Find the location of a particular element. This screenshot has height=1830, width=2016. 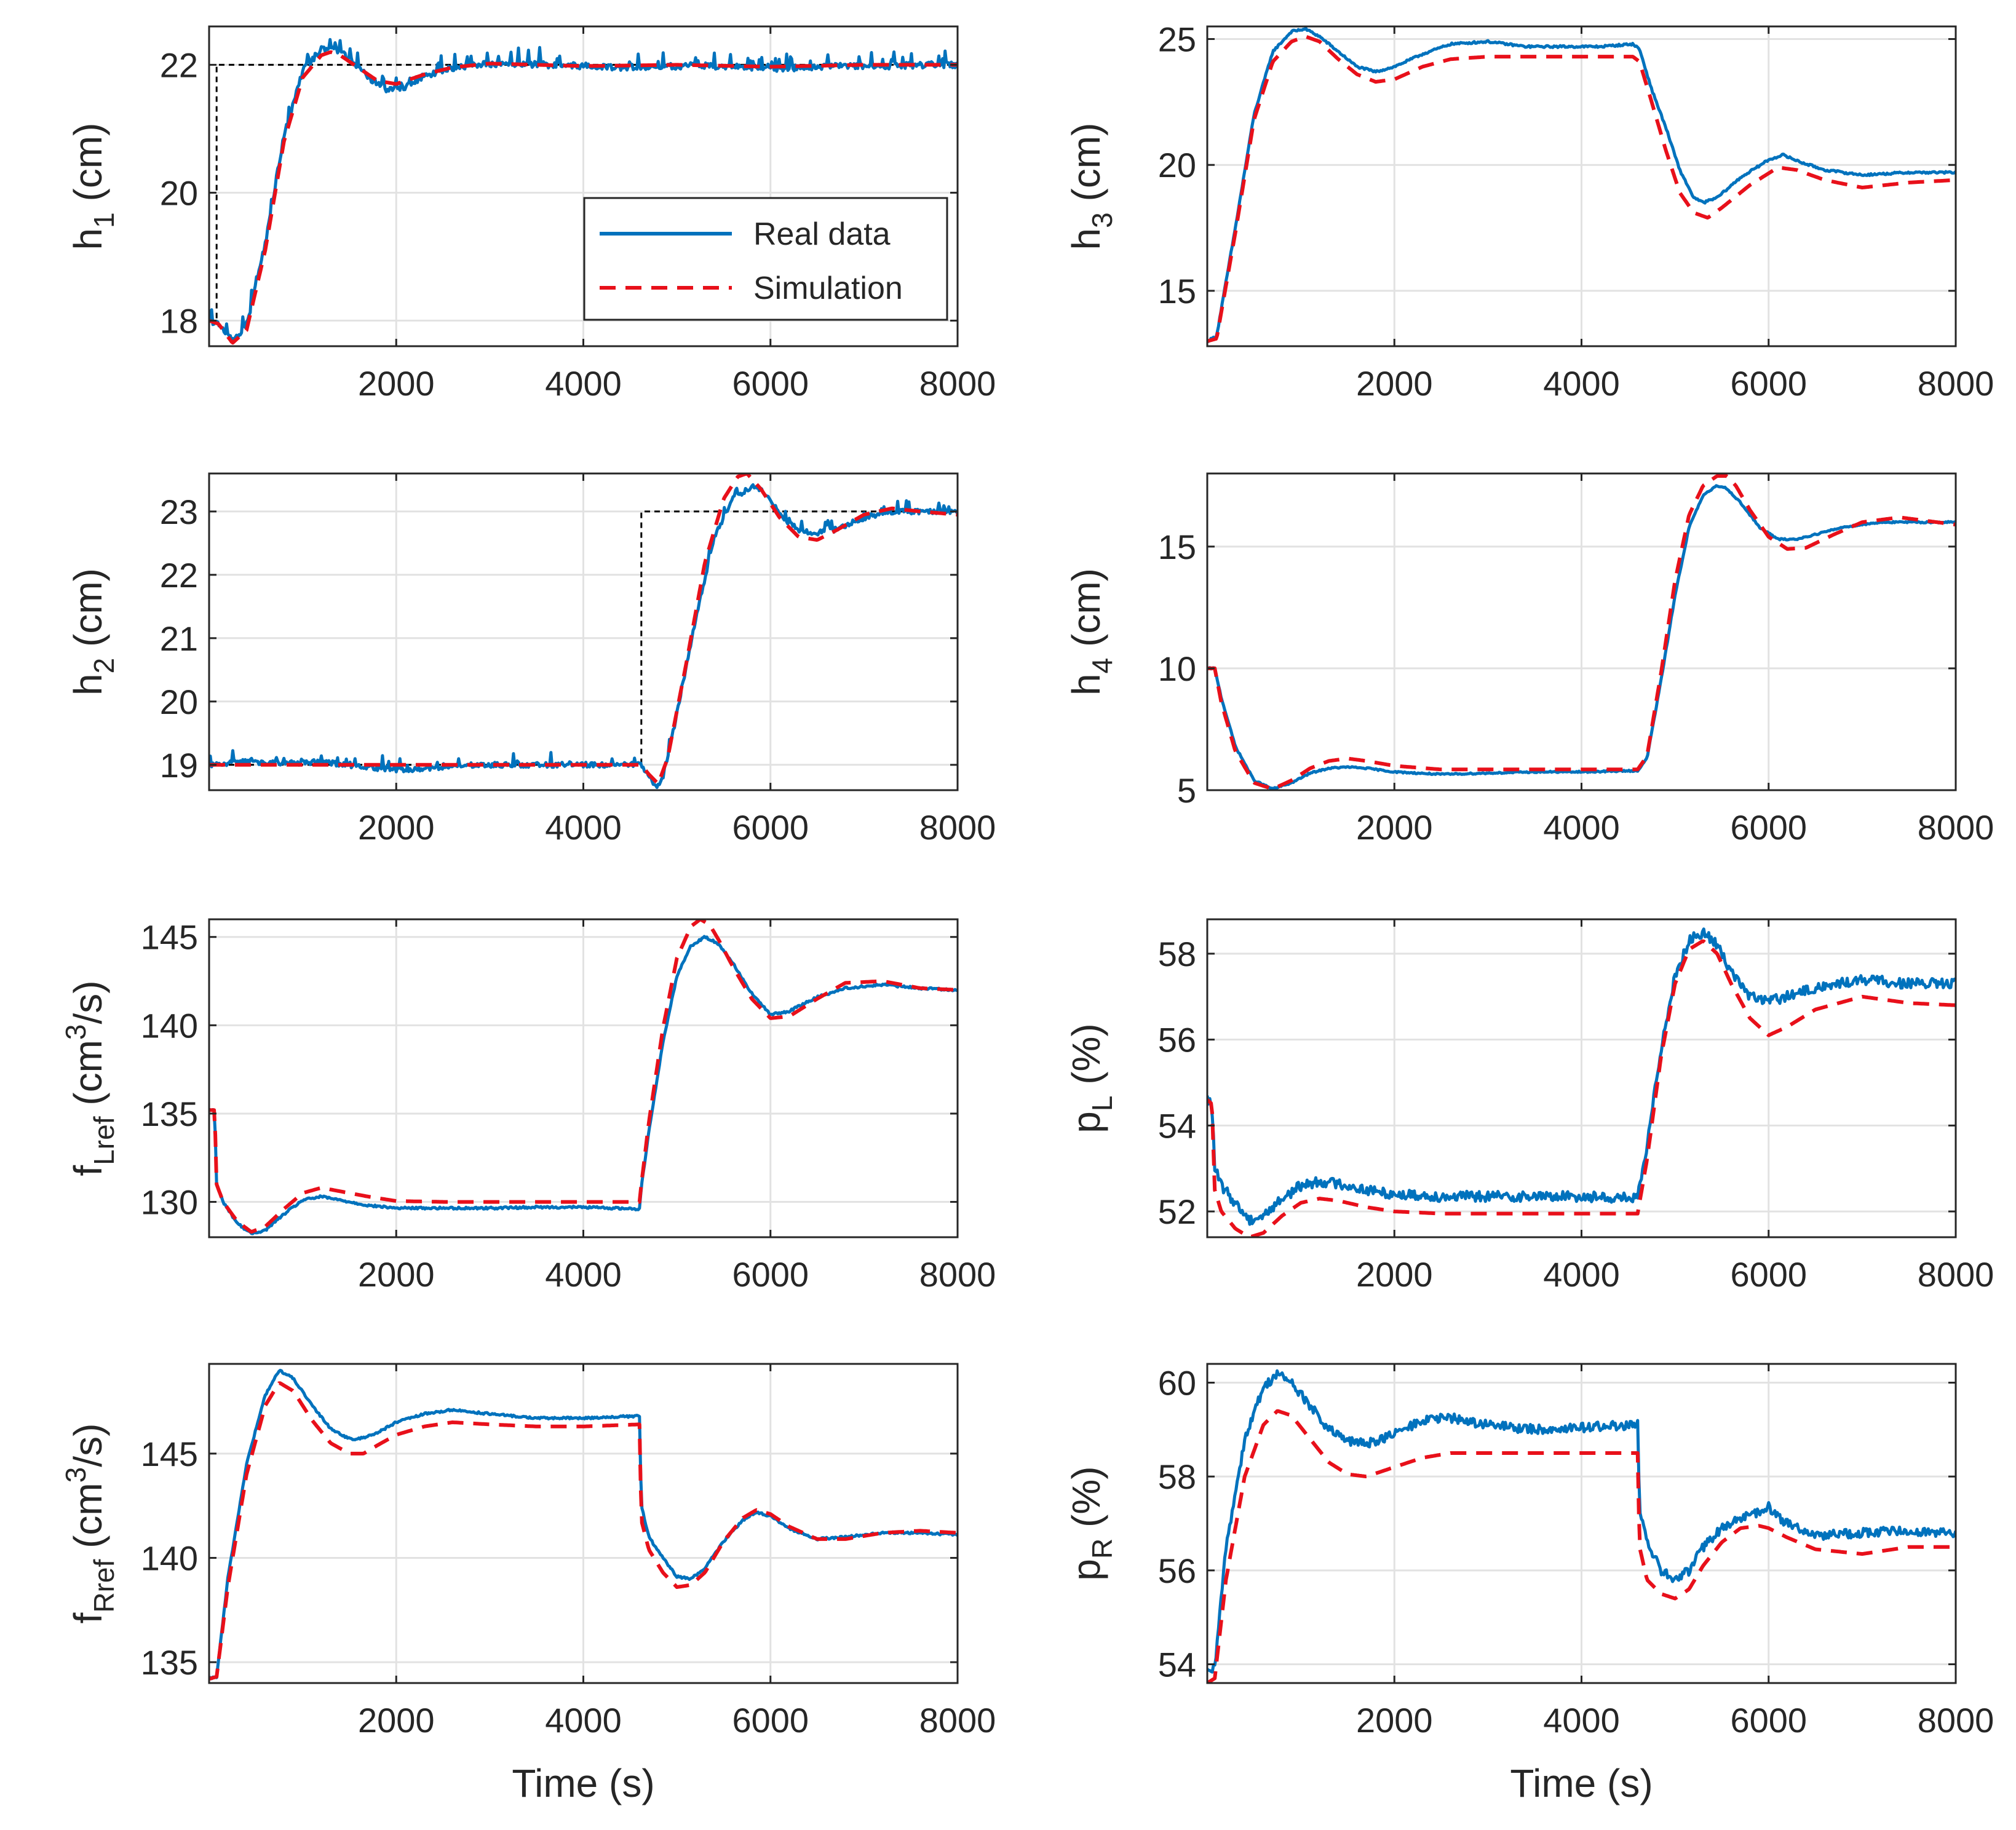

chart-fRref-ytick-label: 135 is located at coordinates (169, 1662).